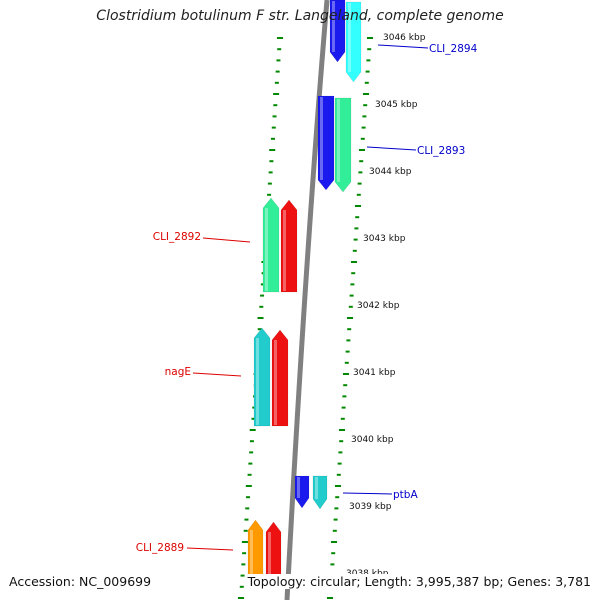 The height and width of the screenshot is (604, 600). I want to click on gene-label: nagE, so click(178, 372).